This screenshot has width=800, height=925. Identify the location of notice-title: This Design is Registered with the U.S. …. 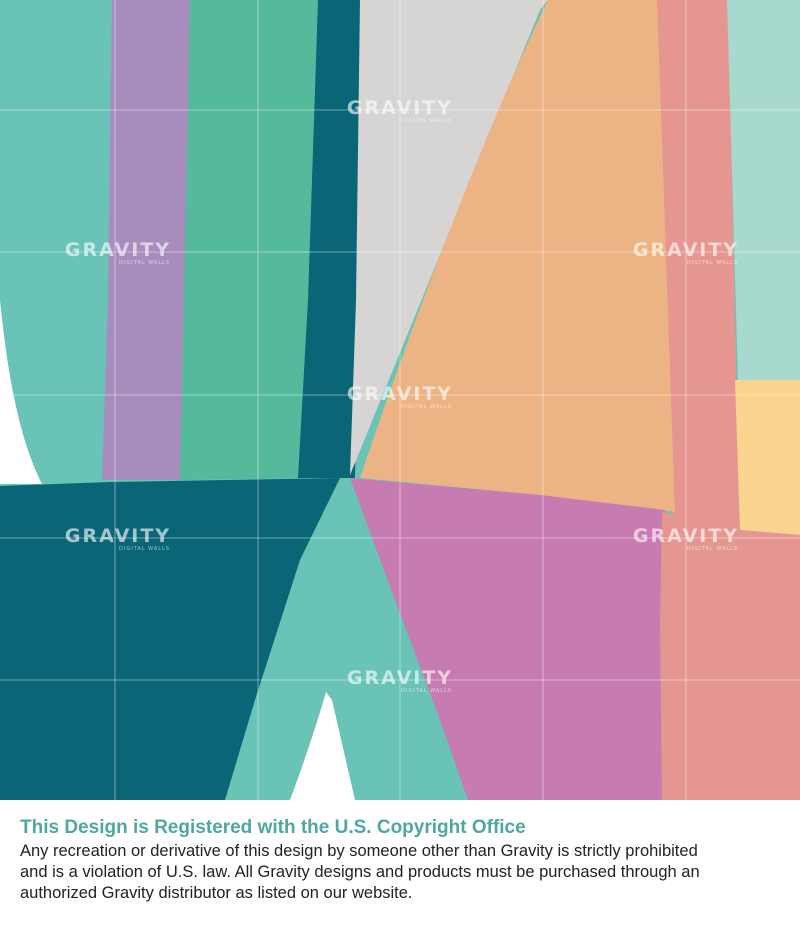
(273, 827).